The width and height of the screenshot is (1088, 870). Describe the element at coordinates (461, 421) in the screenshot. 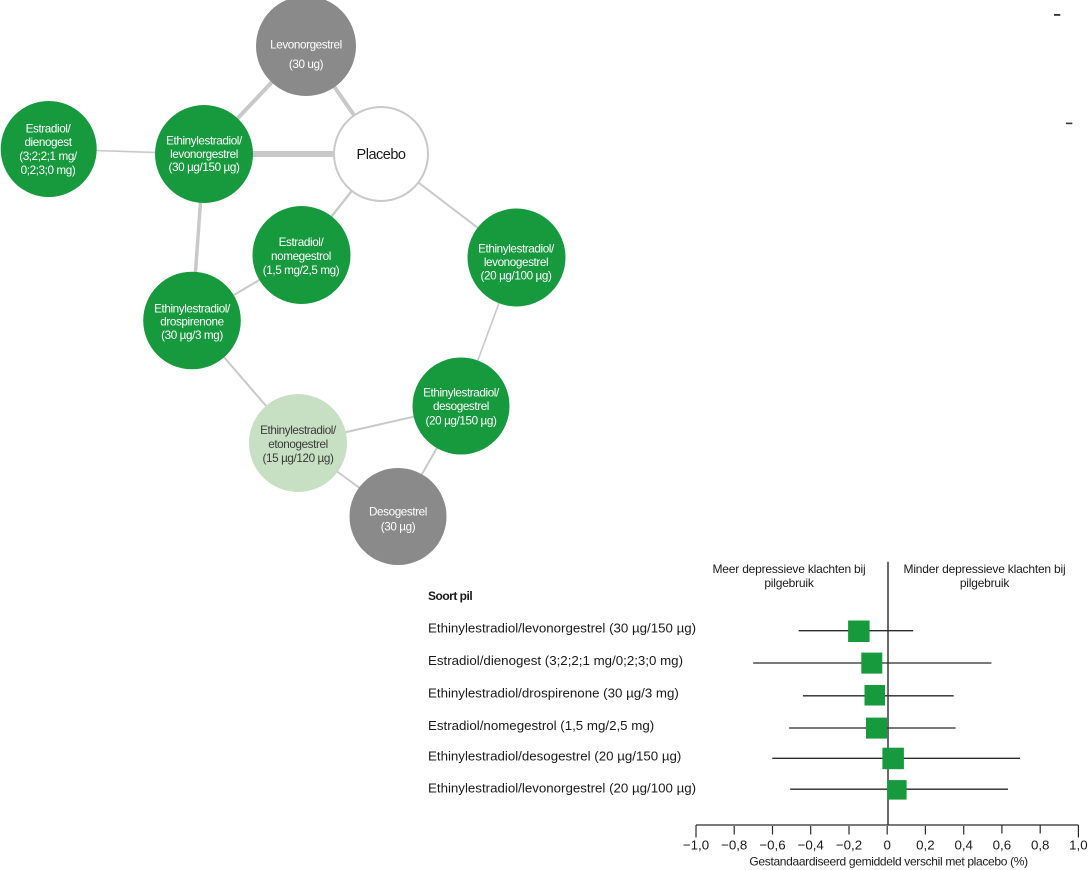

I see `svg-text: (20 µg/150 µg)` at that location.